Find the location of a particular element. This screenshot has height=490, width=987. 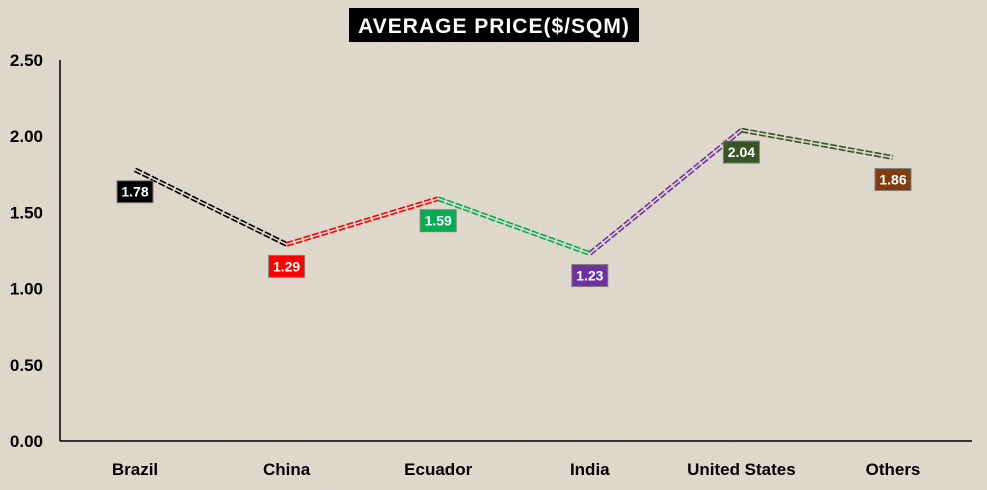

data-label: 1.86 is located at coordinates (893, 180).